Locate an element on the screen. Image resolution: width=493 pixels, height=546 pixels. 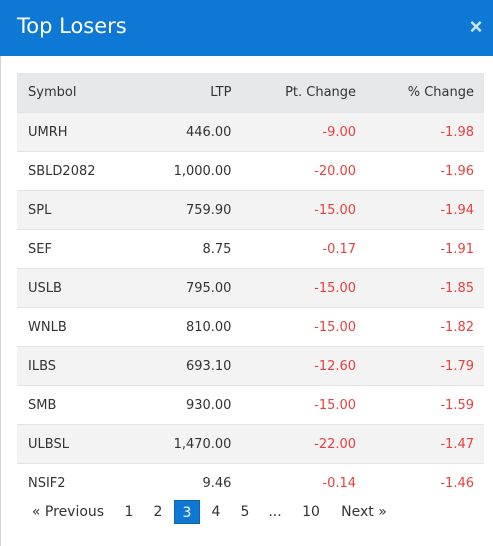
table-row: UMRH 446.00 -9.00 -1.98 is located at coordinates (250, 132).